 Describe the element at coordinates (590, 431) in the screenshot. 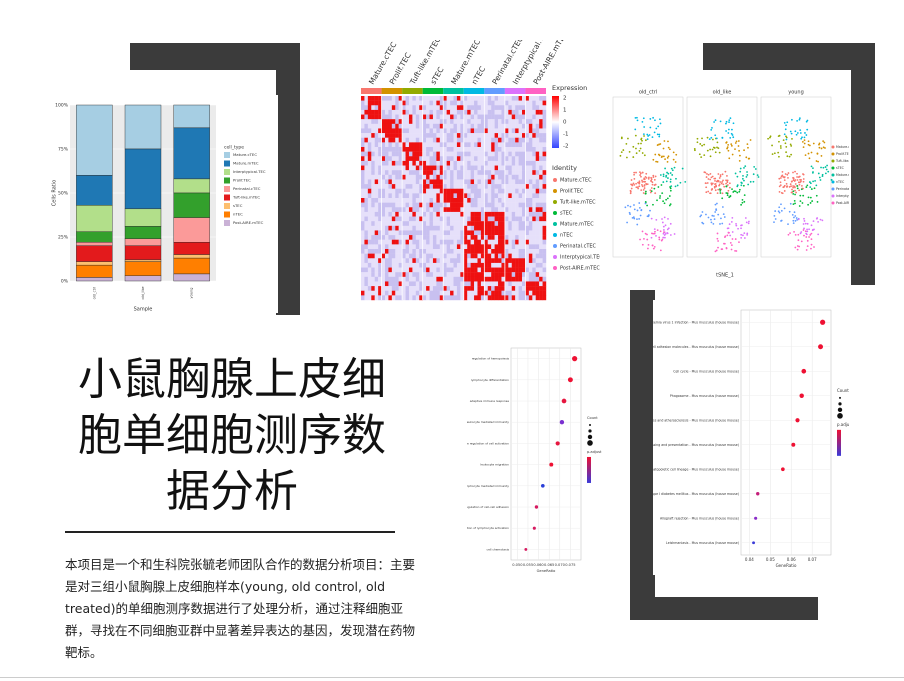

I see `legend-size` at that location.